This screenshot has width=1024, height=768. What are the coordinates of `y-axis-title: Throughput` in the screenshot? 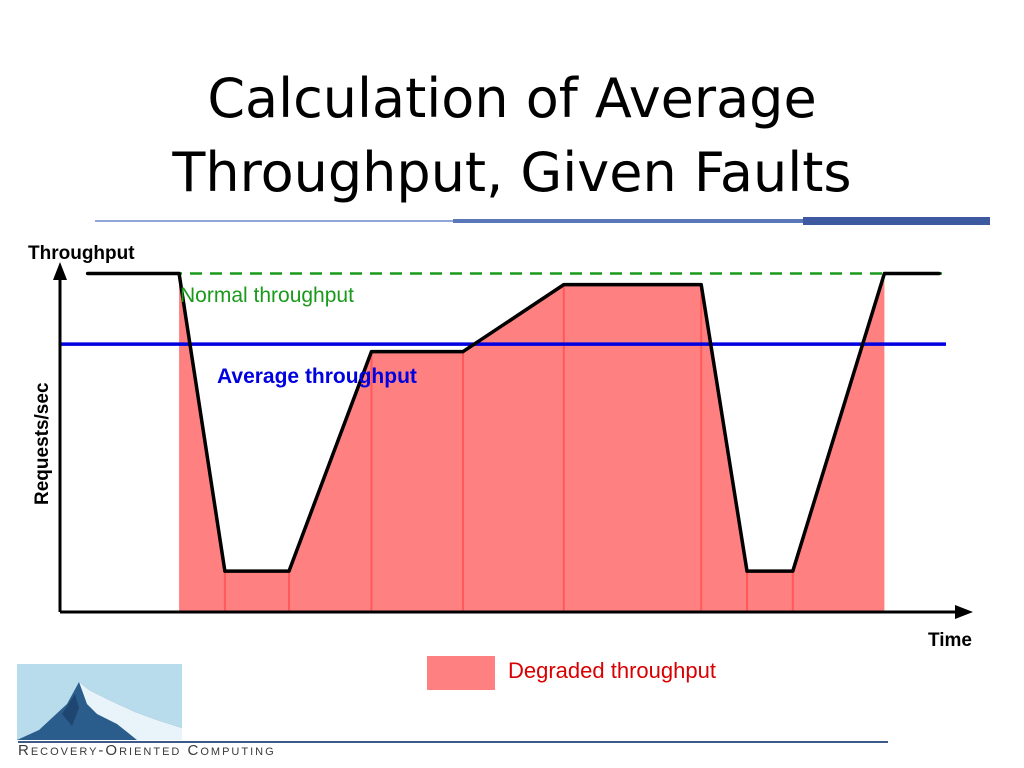 It's located at (81, 253).